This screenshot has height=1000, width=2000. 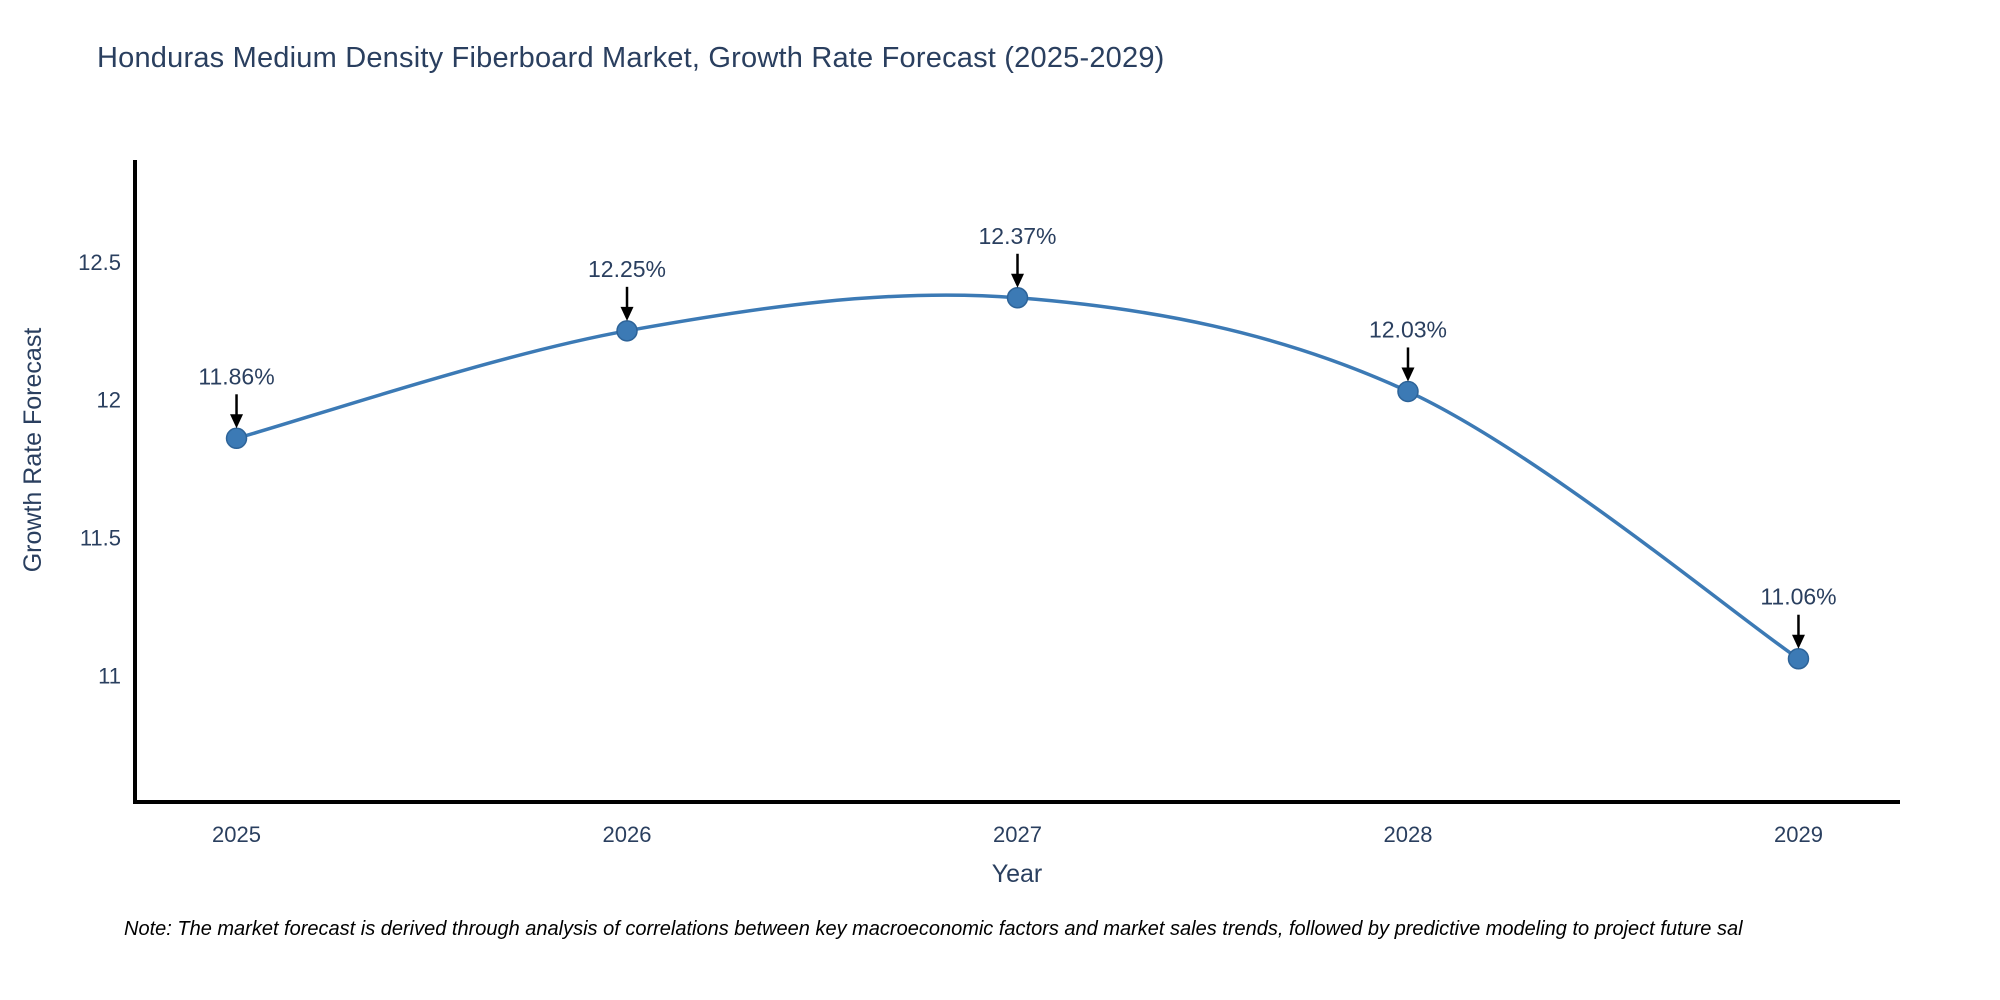 I want to click on annotation-label: 11.06%, so click(x=1798, y=597).